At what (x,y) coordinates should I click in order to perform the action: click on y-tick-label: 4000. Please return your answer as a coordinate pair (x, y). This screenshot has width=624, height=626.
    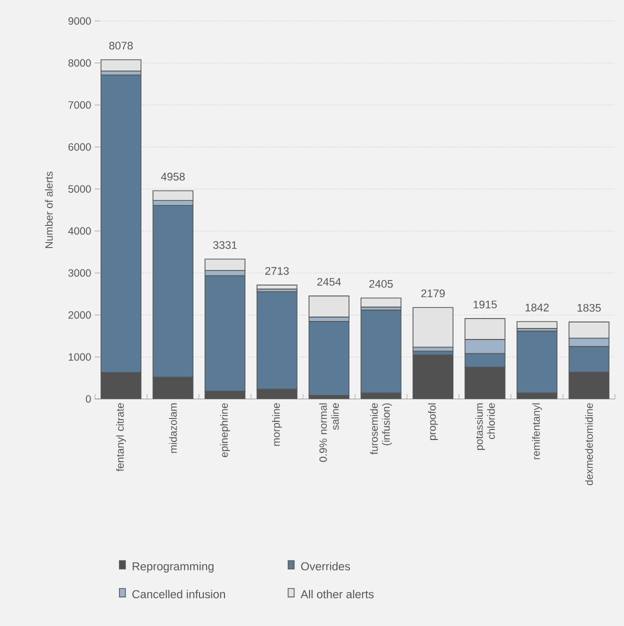
    Looking at the image, I should click on (79, 231).